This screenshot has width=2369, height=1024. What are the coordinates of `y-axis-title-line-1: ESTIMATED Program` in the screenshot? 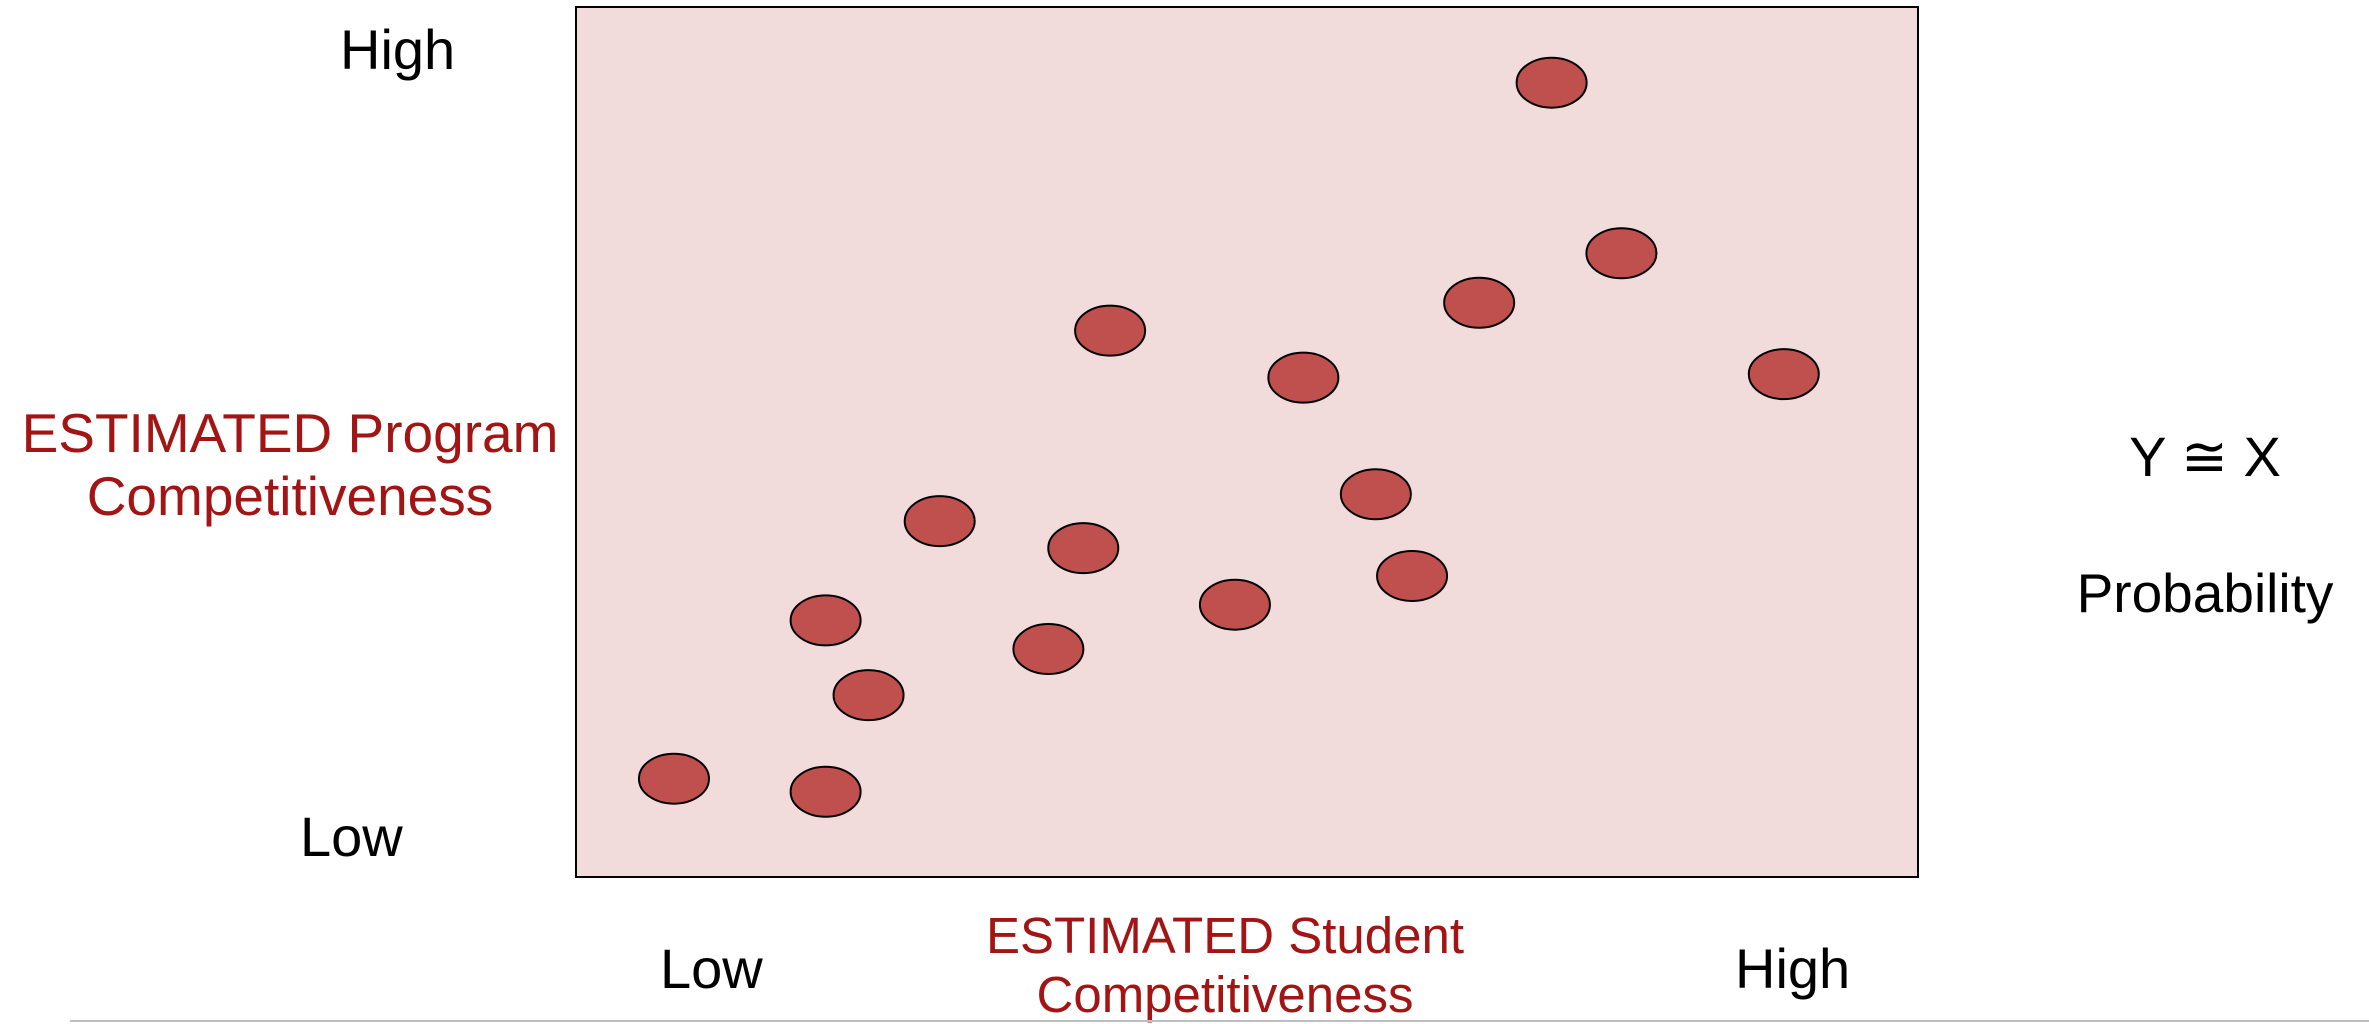 It's located at (290, 433).